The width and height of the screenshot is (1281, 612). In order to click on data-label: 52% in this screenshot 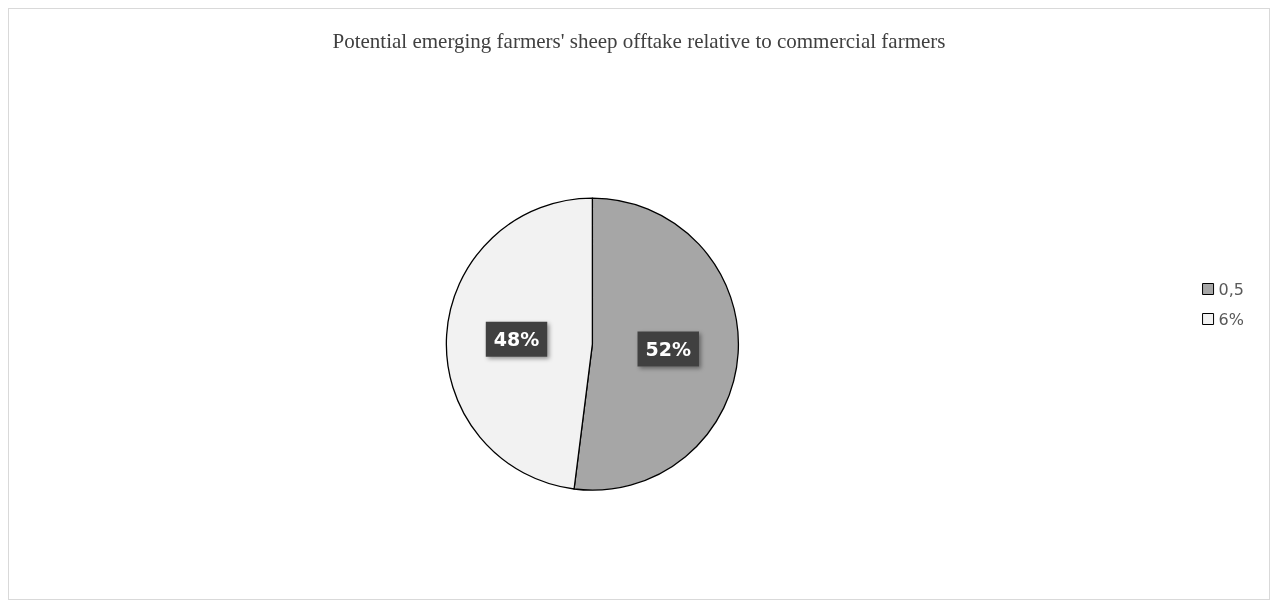, I will do `click(668, 348)`.